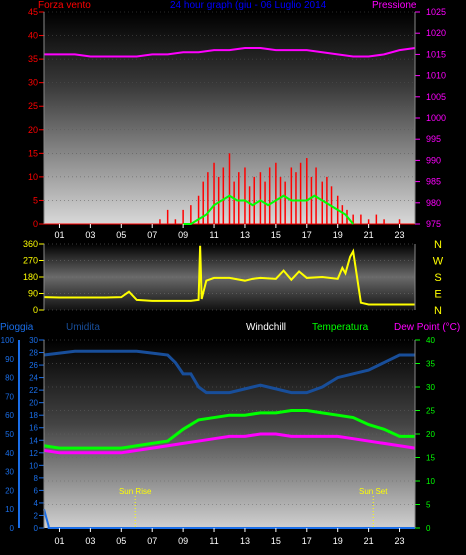 Image resolution: width=466 pixels, height=555 pixels. I want to click on gust-line, so click(268, 209).